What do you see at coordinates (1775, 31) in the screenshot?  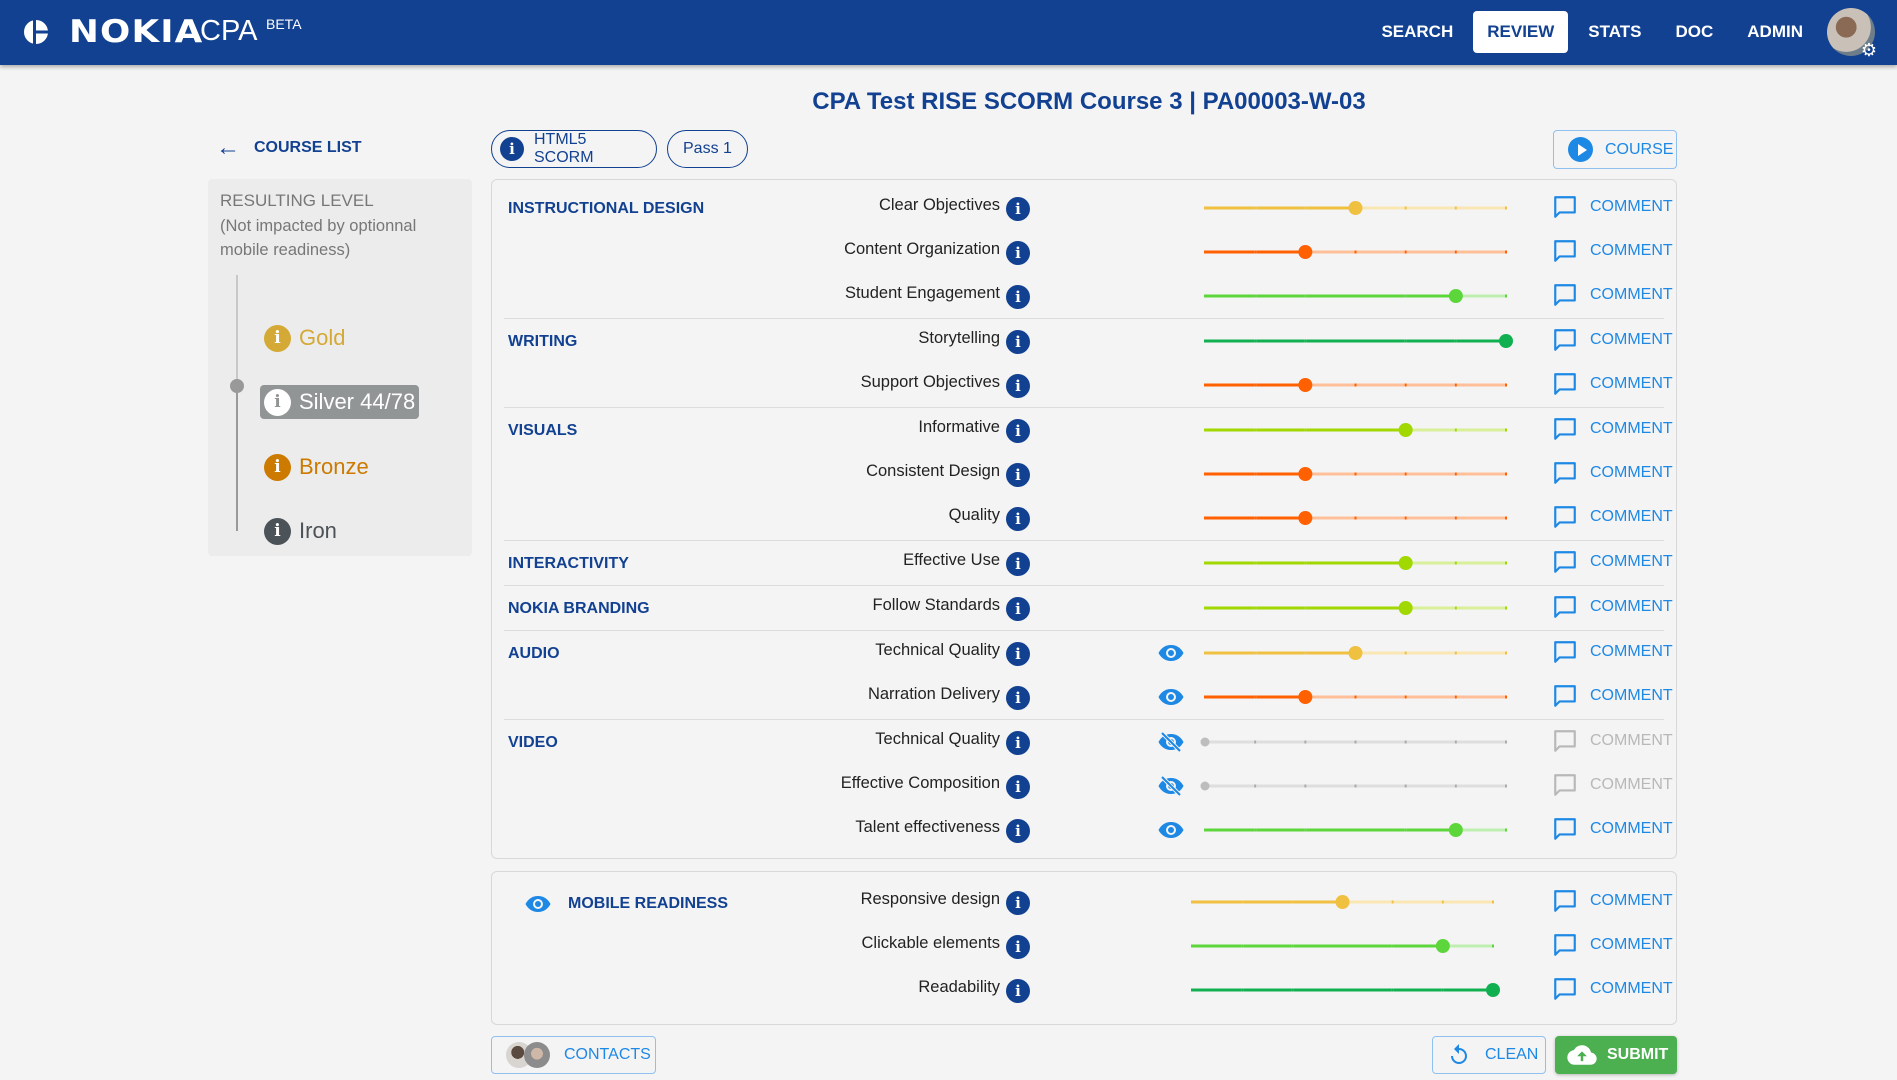 I see `nav-admin: ADMIN` at bounding box center [1775, 31].